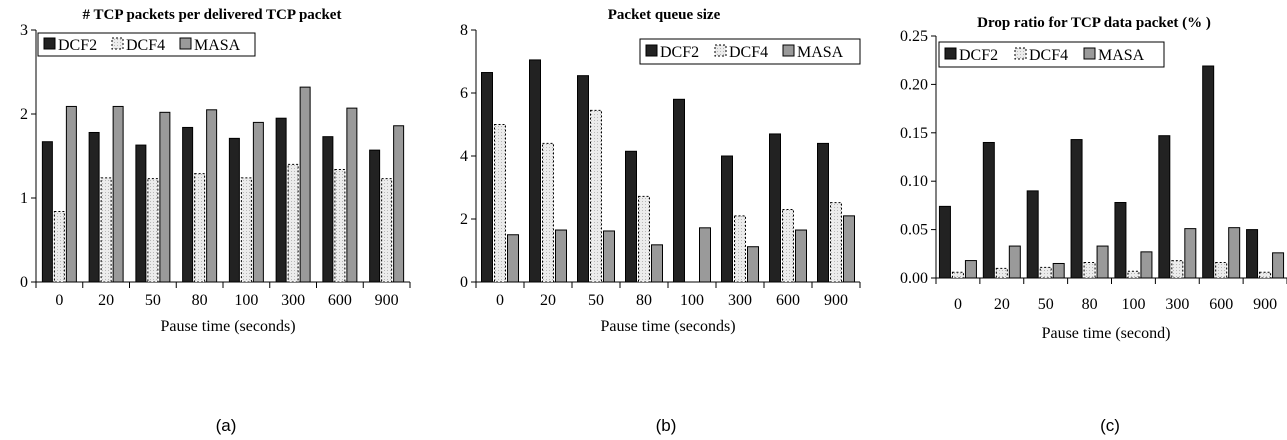  Describe the element at coordinates (200, 300) in the screenshot. I see `x-tick-label-a: 80` at that location.